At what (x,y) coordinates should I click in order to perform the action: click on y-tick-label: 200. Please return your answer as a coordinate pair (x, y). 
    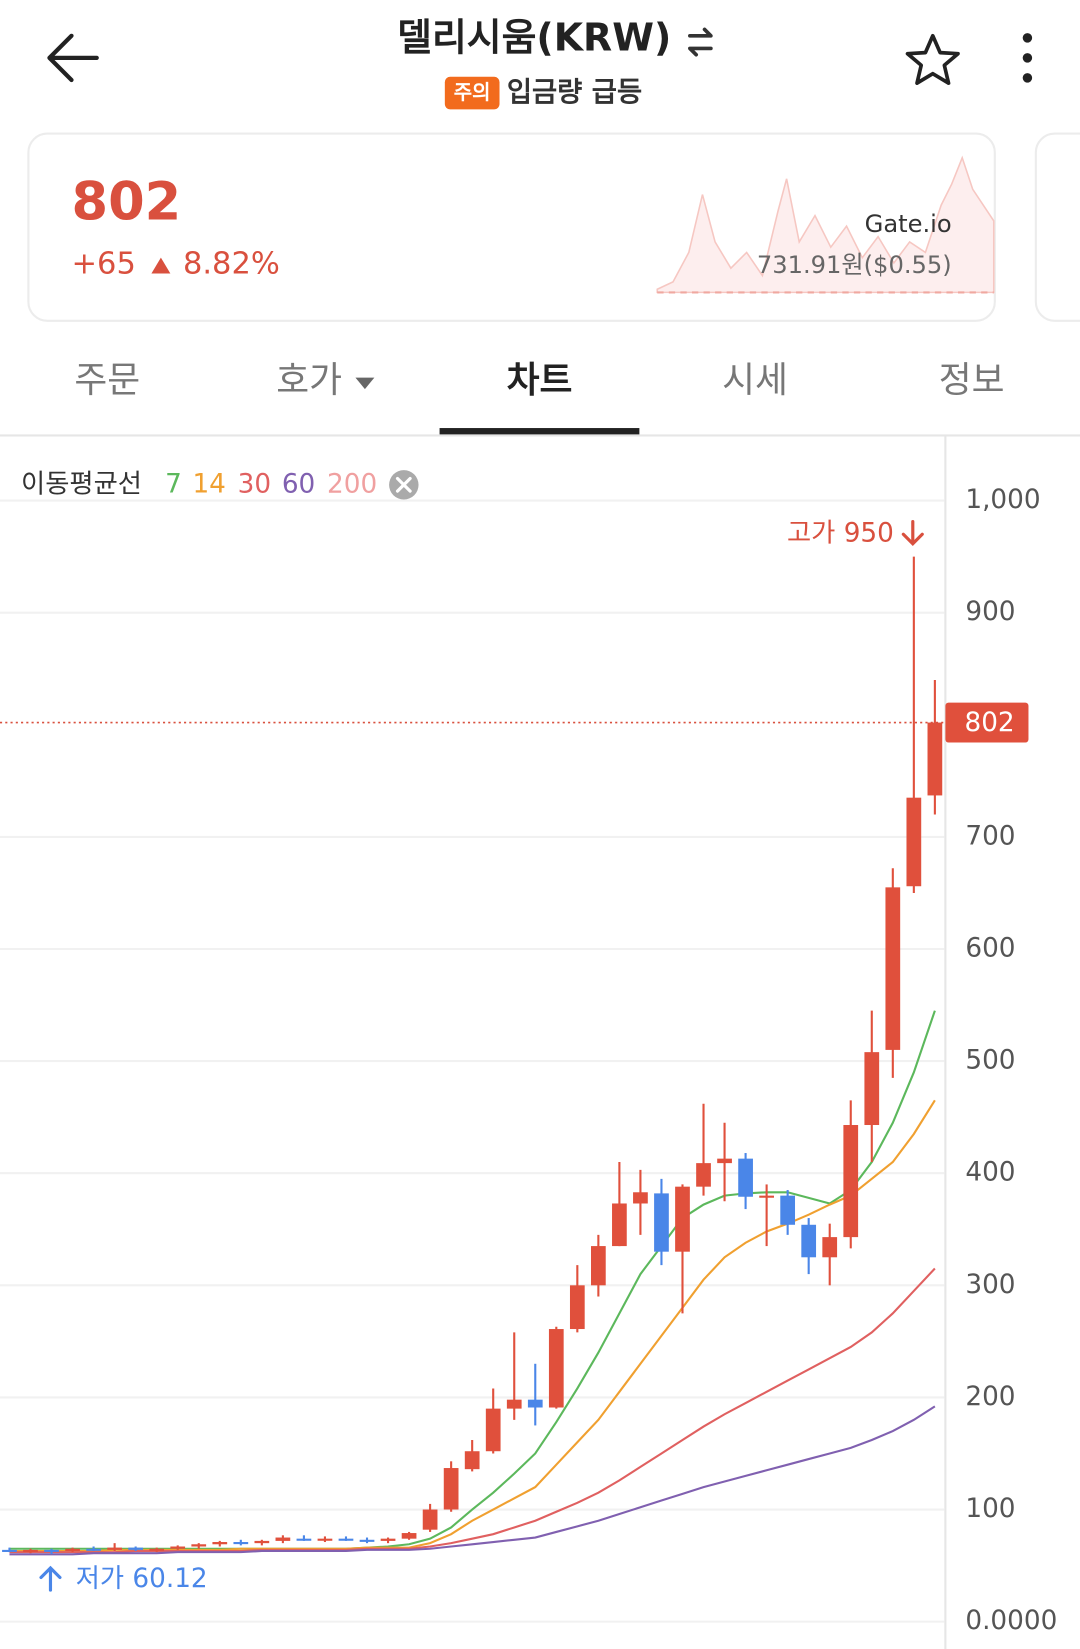
    Looking at the image, I should click on (990, 1397).